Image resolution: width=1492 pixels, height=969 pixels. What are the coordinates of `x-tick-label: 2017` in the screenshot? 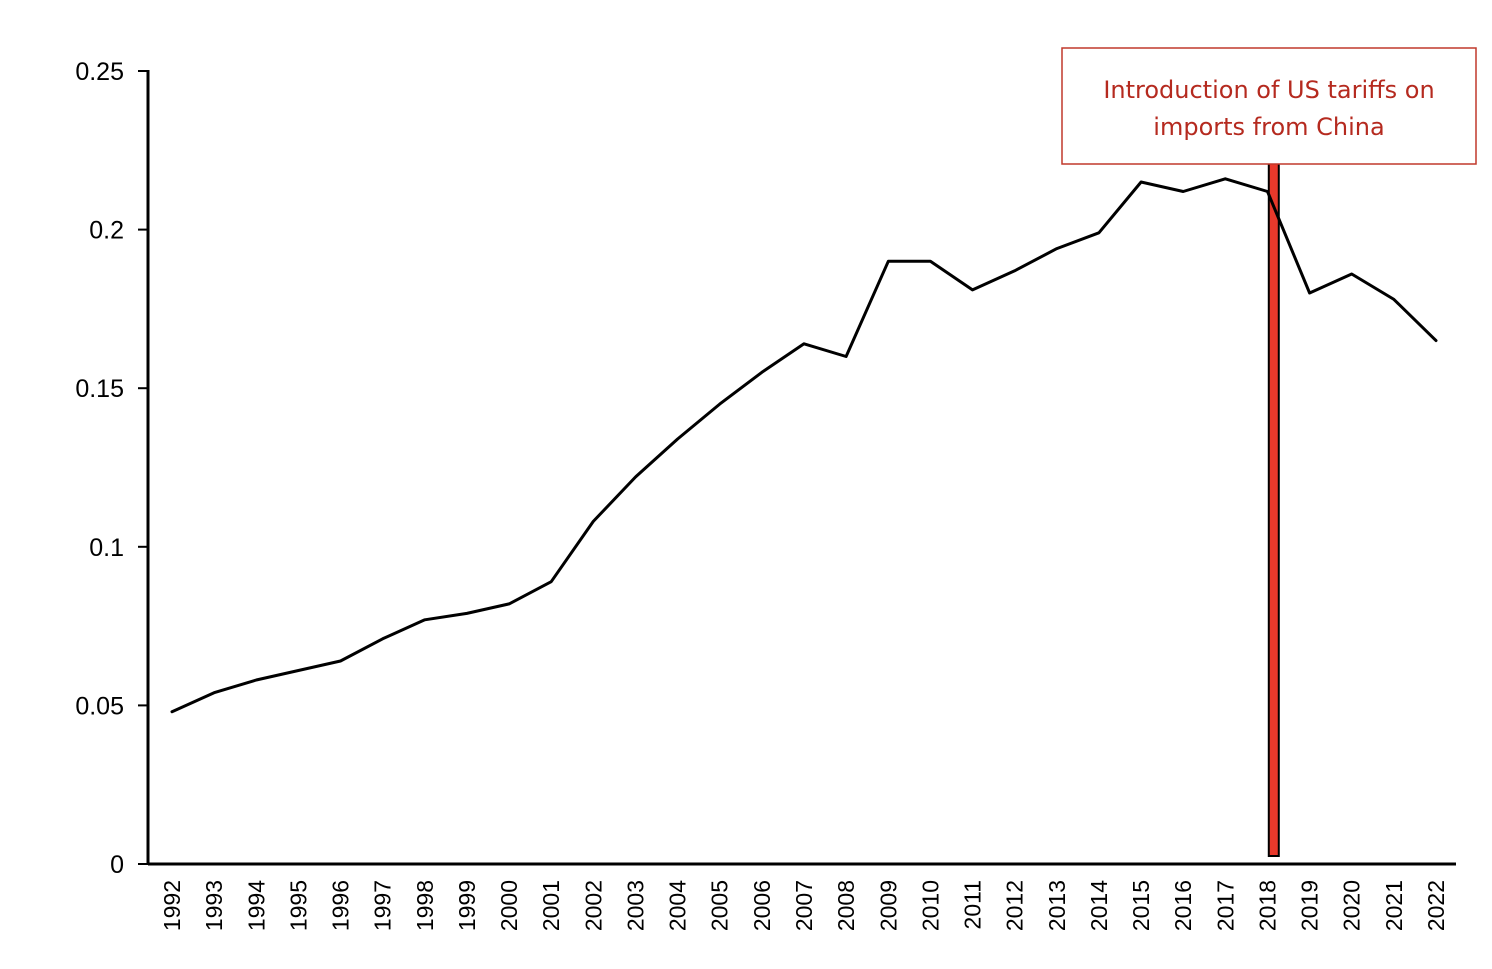 It's located at (1225, 905).